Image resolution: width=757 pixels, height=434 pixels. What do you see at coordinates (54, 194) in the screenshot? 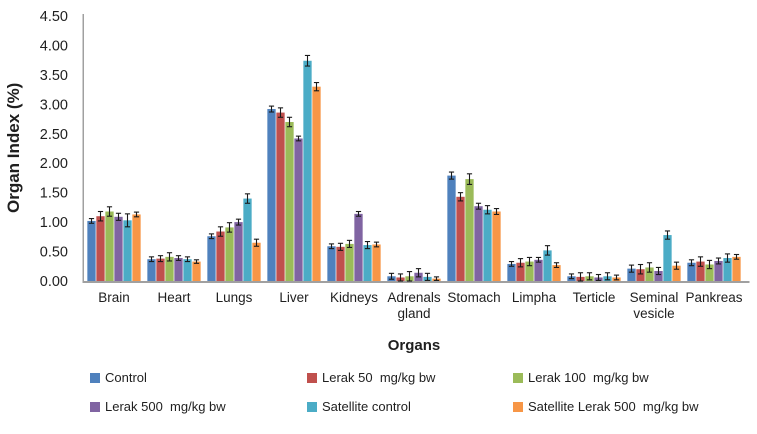
I see `y-tick-label: 1.50` at bounding box center [54, 194].